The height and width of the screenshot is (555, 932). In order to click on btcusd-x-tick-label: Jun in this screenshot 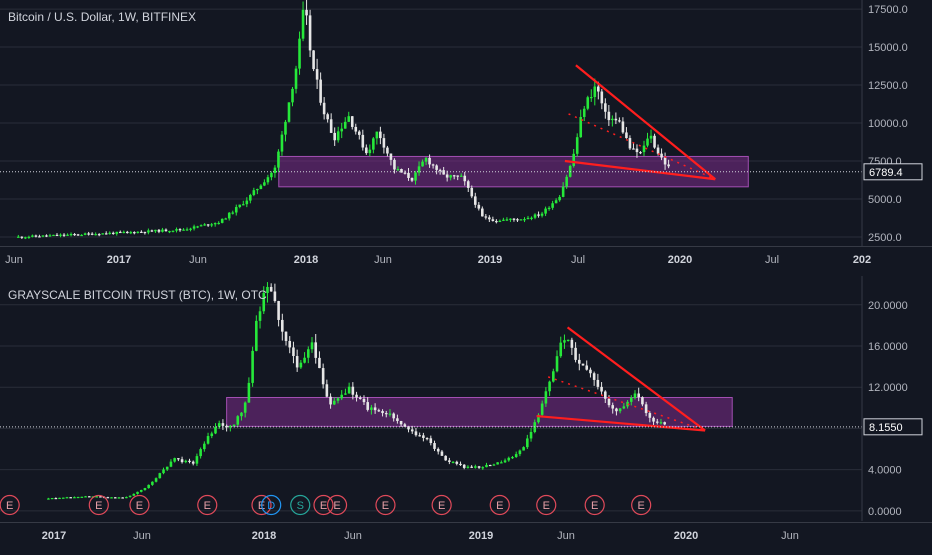, I will do `click(198, 260)`.